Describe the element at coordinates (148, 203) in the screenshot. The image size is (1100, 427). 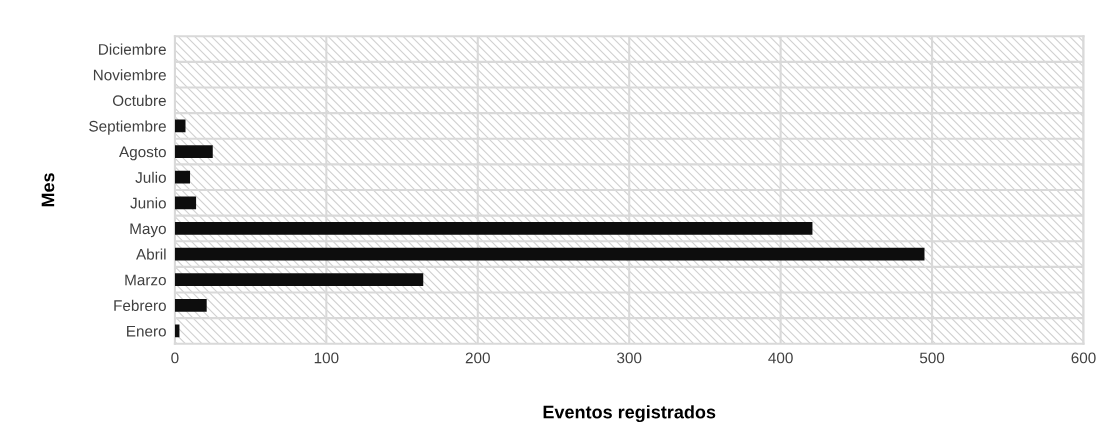
I see `y-tick-label: Junio` at that location.